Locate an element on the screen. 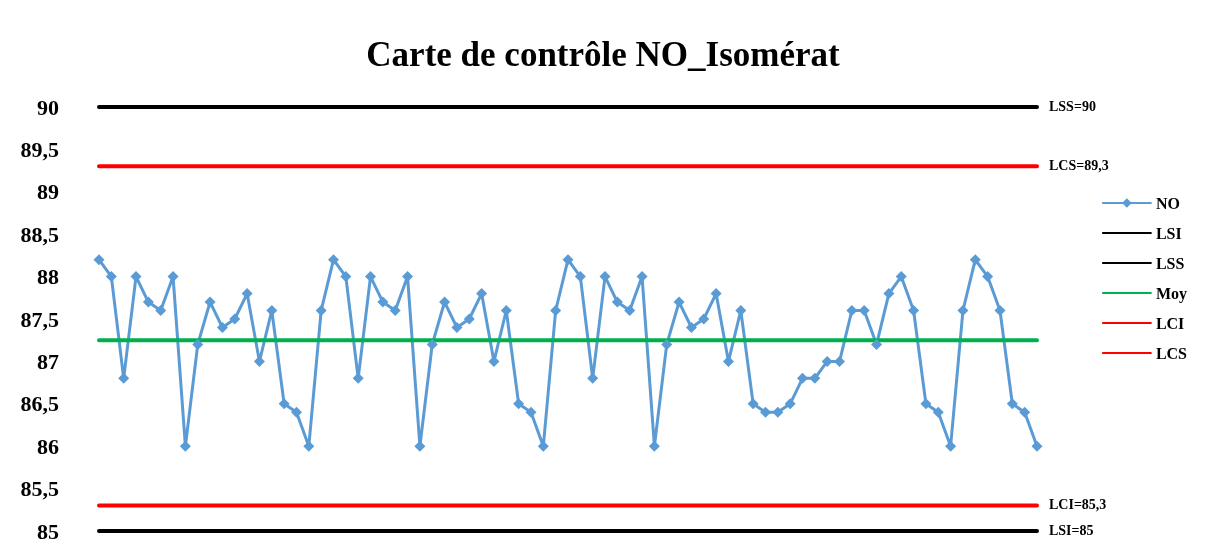  y-tick-label: 89 is located at coordinates (48, 192).